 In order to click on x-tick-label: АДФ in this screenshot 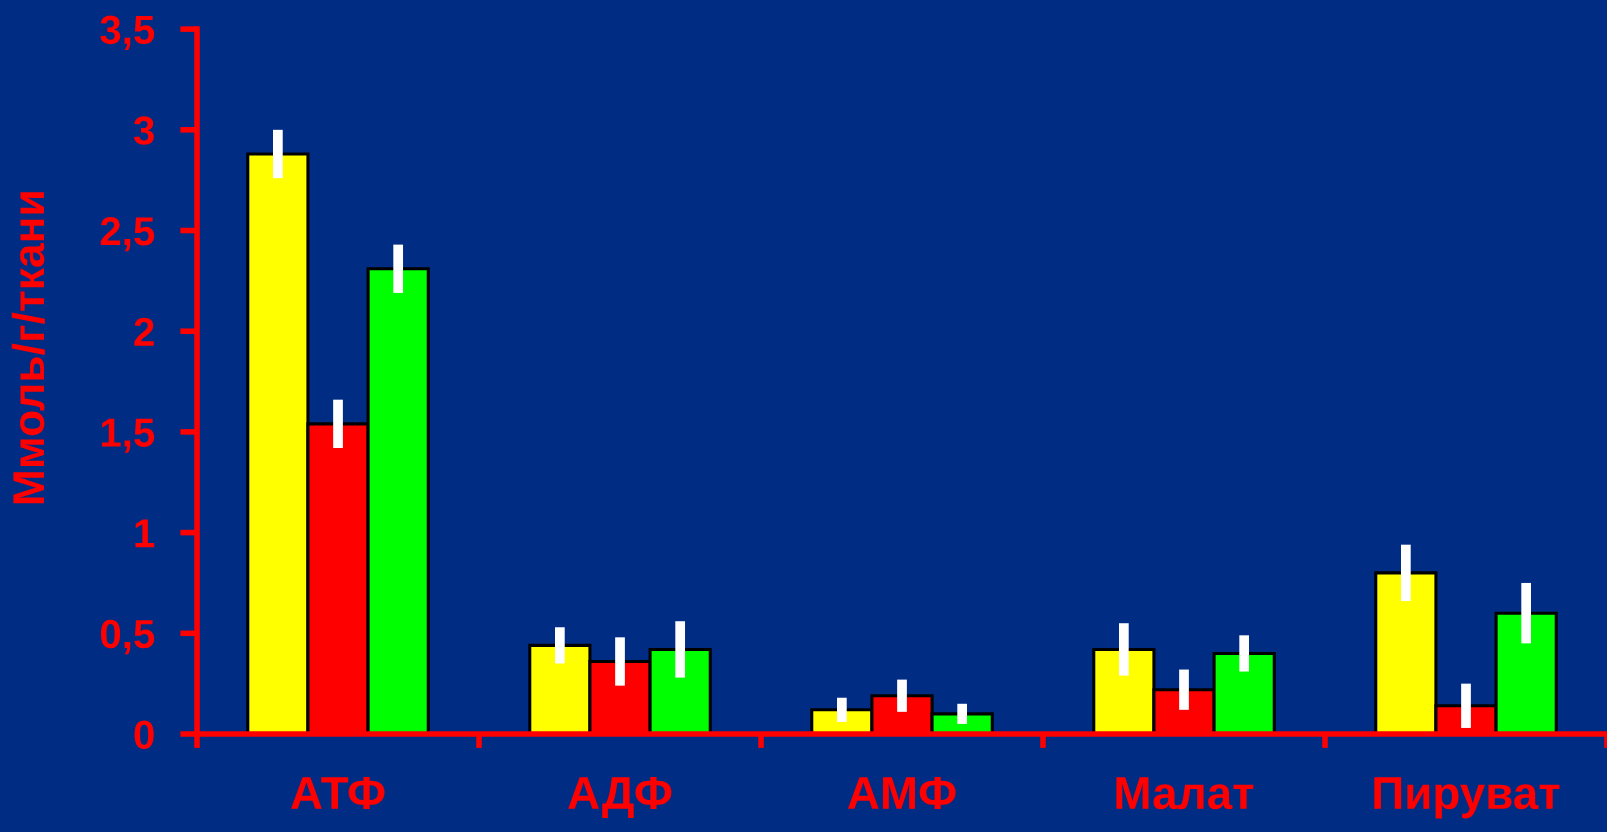, I will do `click(620, 797)`.